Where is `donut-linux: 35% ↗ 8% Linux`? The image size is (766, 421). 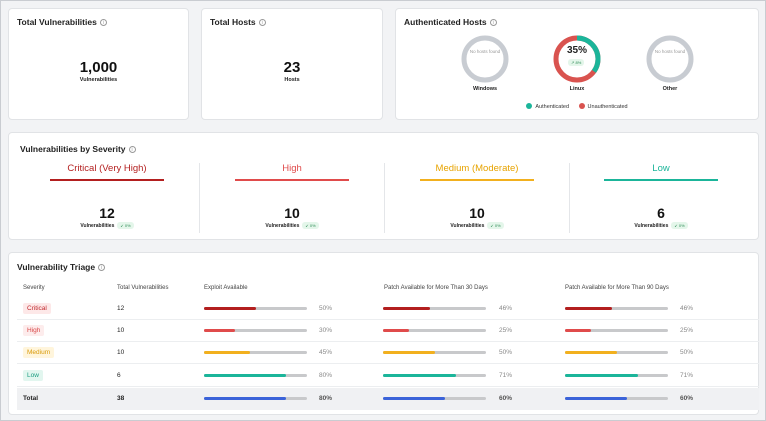
donut-linux: 35% ↗ 8% Linux is located at coordinates (577, 63).